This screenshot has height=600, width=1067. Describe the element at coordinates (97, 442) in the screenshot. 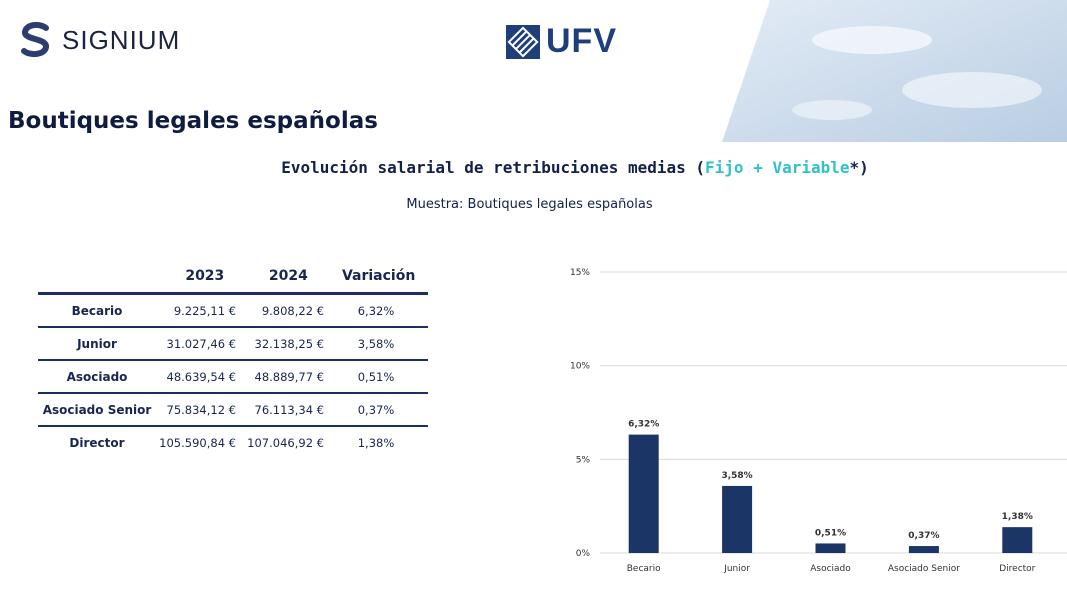

I see `table-cell-category: Director` at that location.